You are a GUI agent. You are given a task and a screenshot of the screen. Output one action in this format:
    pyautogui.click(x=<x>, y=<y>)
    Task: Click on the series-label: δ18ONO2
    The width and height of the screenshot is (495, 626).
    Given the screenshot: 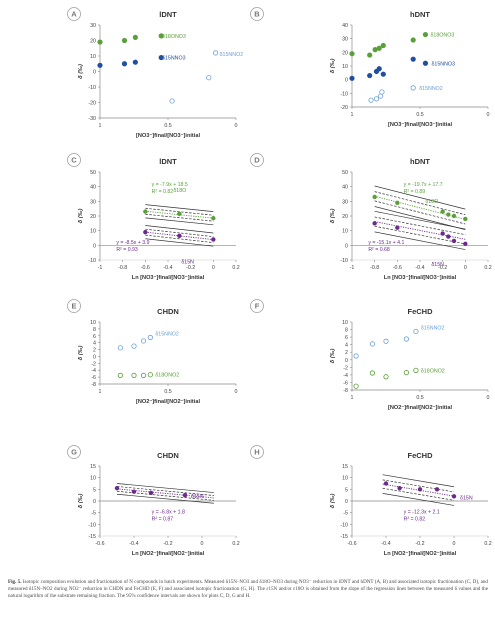 What is the action you would take?
    pyautogui.click(x=433, y=371)
    